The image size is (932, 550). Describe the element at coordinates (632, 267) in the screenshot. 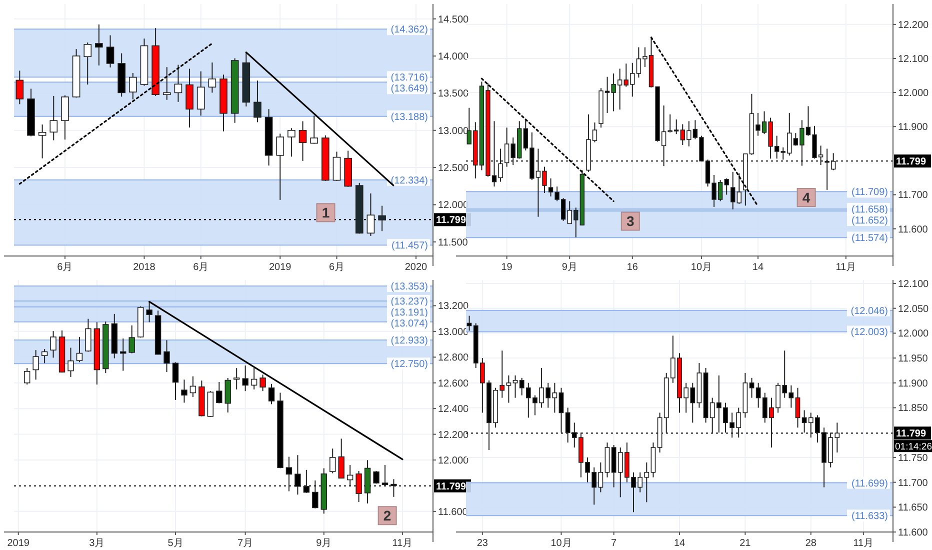

I see `x-tick-label: 16` at that location.